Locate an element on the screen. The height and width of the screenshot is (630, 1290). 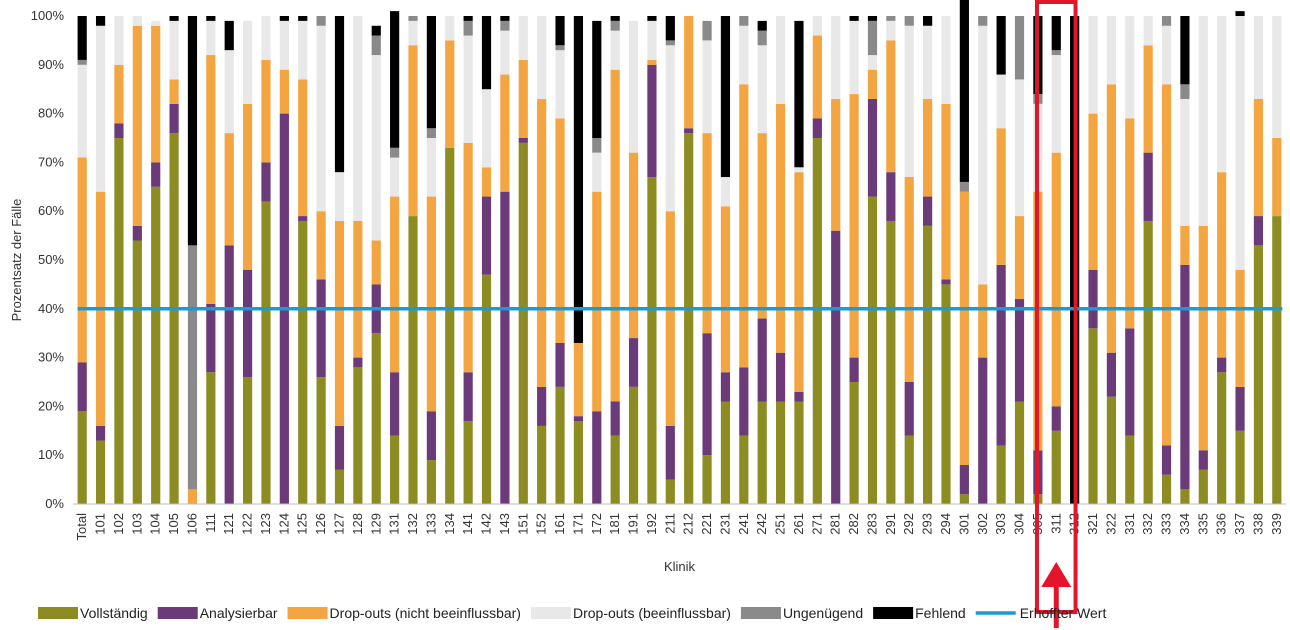
x-tick-label: 134 is located at coordinates (449, 524).